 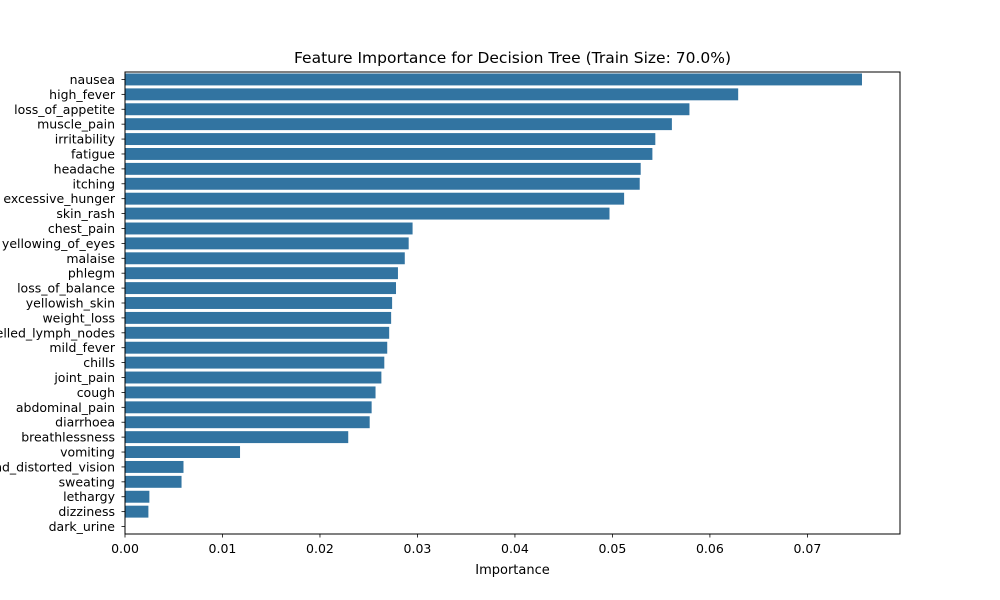 I want to click on bar-loss-of-appetite, so click(x=407, y=109).